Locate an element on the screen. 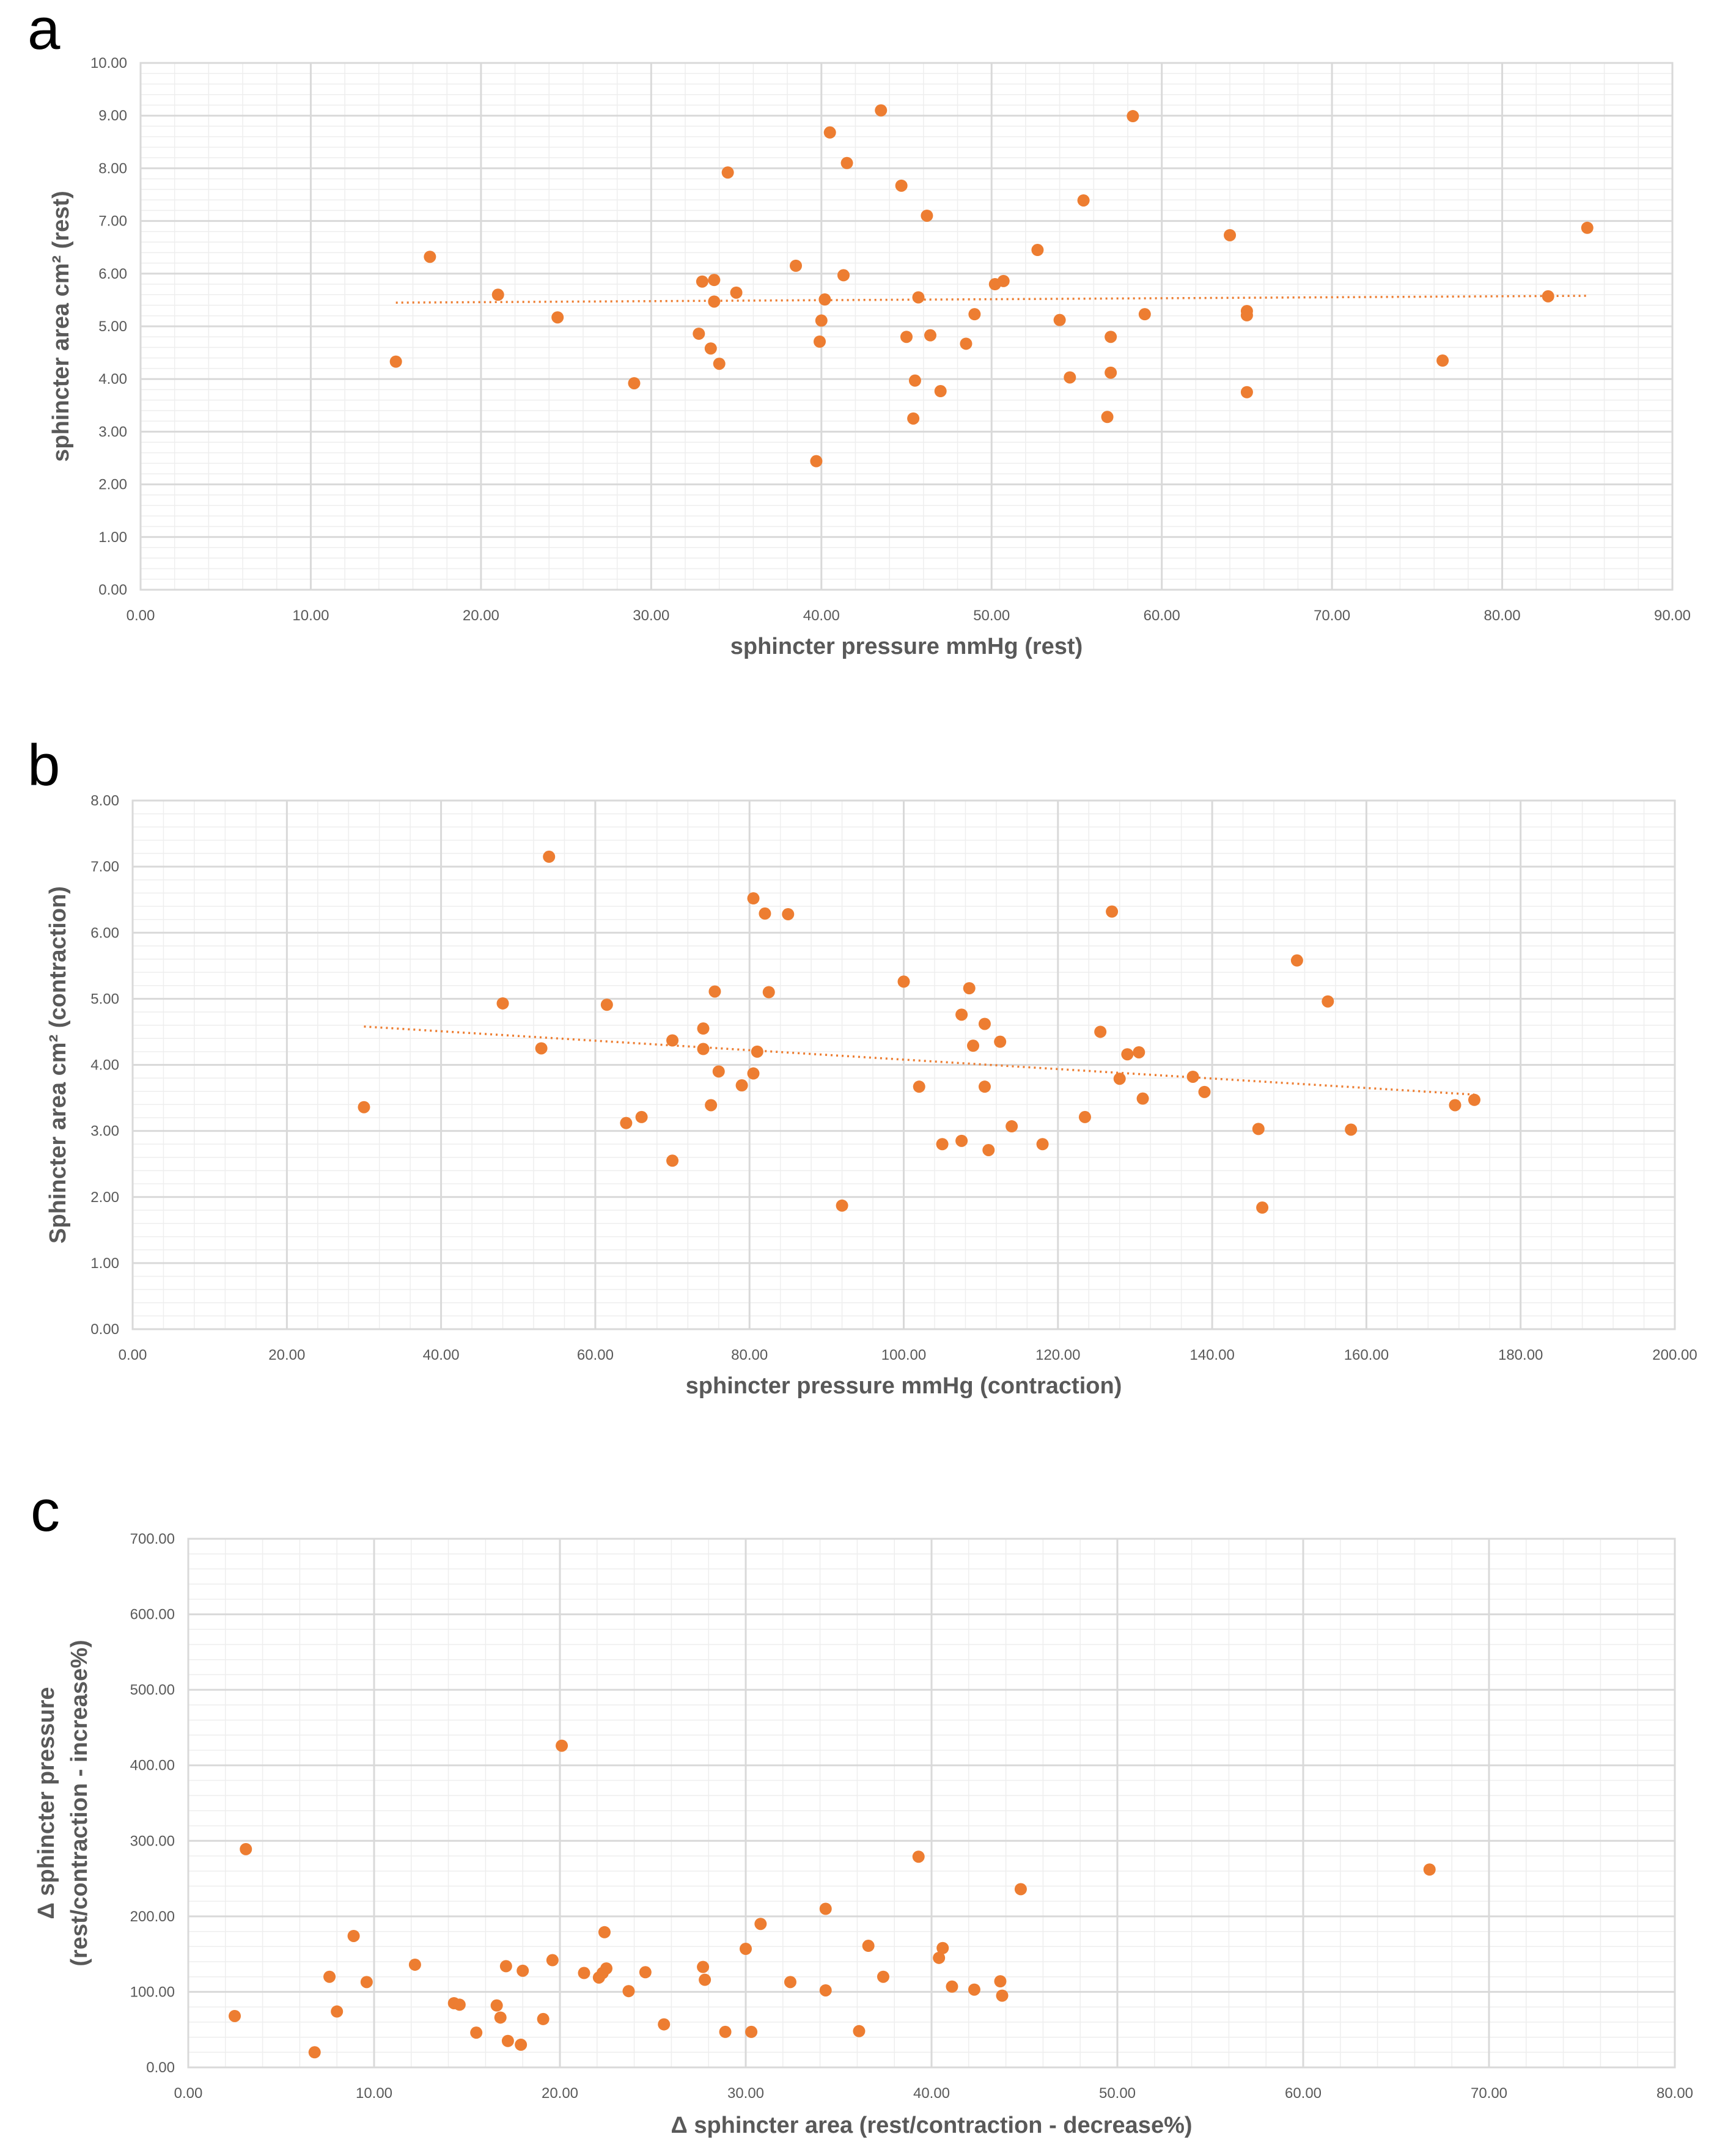  x-axis-title: sphincter pressure mmHg (rest) is located at coordinates (906, 647).